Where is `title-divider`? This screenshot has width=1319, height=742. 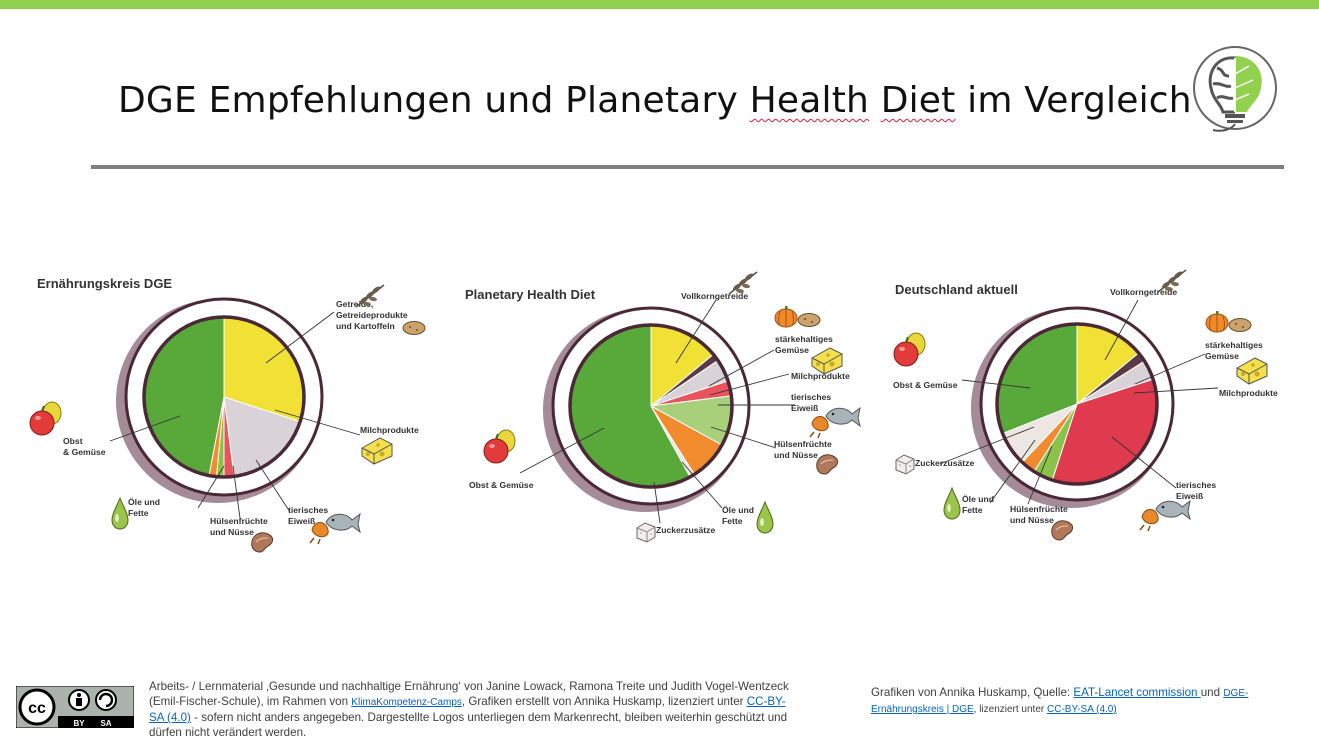 title-divider is located at coordinates (687, 167).